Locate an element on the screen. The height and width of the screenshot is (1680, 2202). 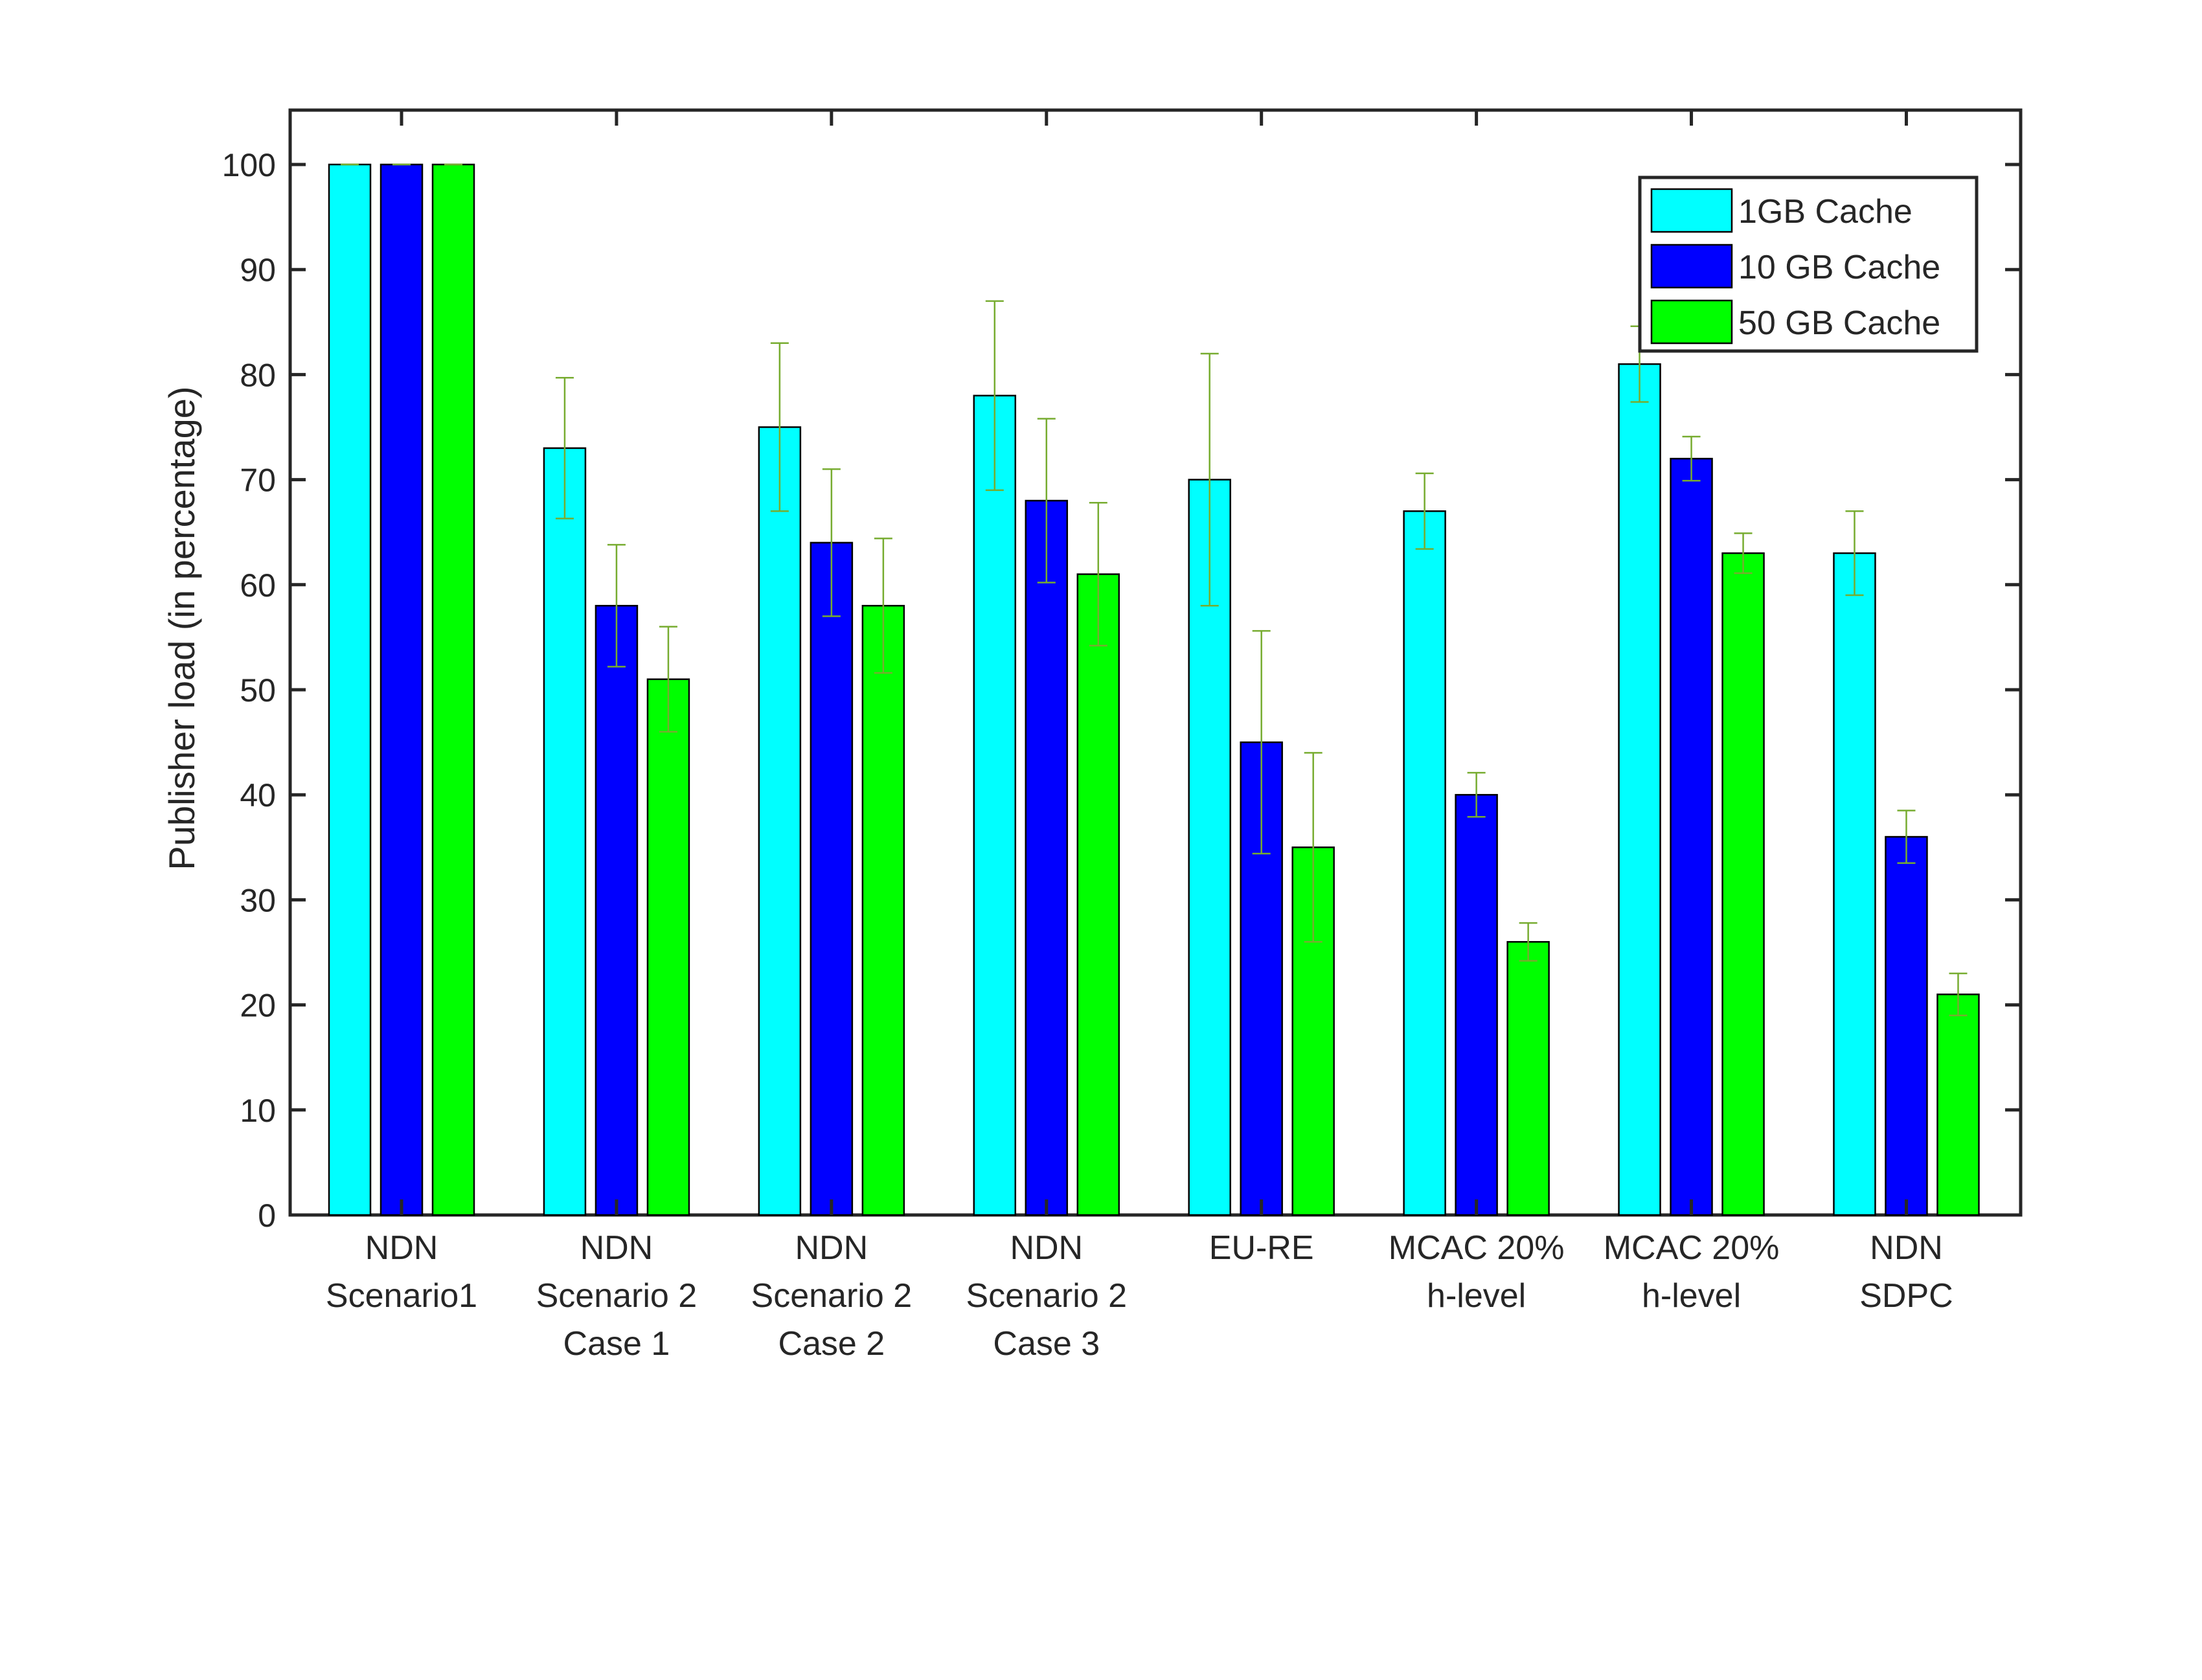
legend: 1GB Cache 10 GB Cache 50 GB Cache is located at coordinates (1808, 265).